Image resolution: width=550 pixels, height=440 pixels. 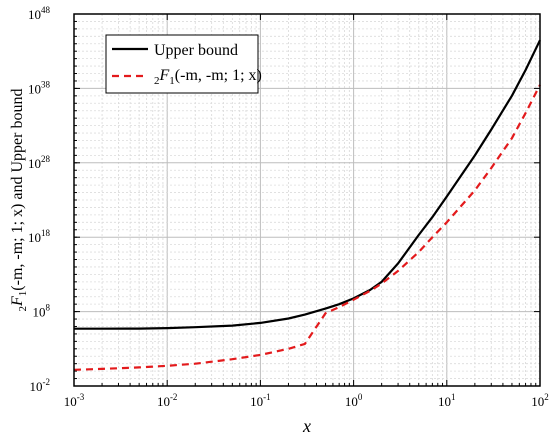 I want to click on y-axis-label: 2F1(-m, -m; 1; x) and Upper bound, so click(x=19, y=200).